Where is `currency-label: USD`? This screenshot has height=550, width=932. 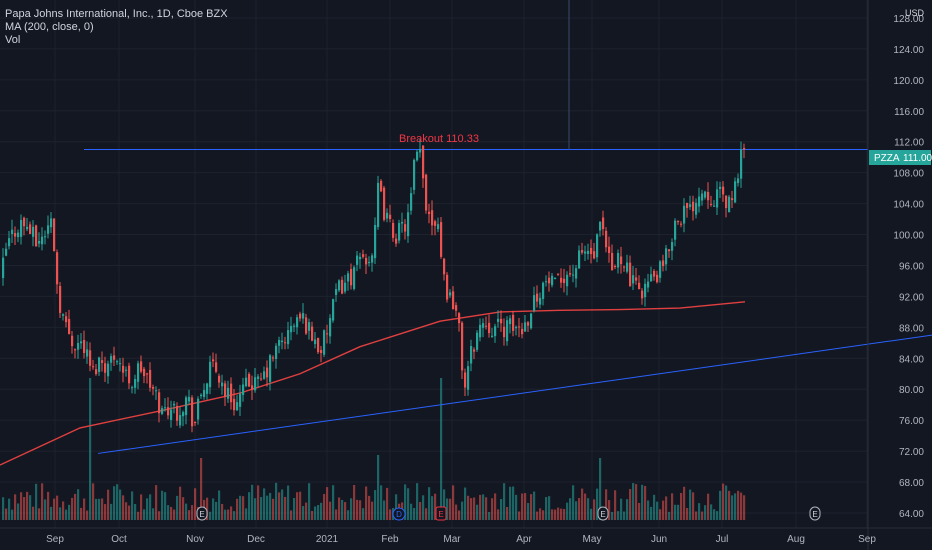
currency-label: USD is located at coordinates (914, 13).